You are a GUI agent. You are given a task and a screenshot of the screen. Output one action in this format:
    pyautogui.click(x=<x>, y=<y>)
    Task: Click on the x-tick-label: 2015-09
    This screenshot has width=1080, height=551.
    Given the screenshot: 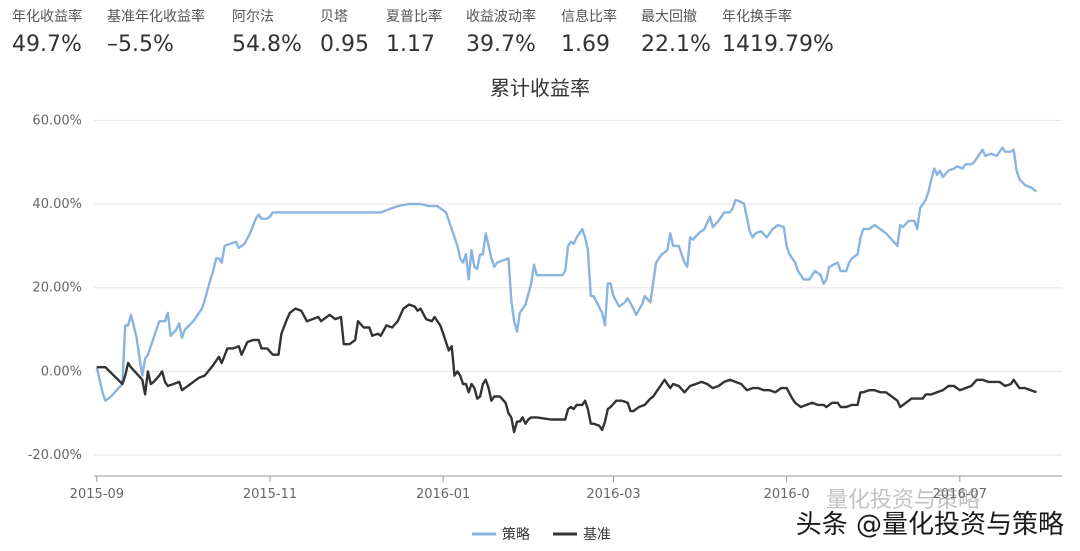 What is the action you would take?
    pyautogui.click(x=97, y=494)
    